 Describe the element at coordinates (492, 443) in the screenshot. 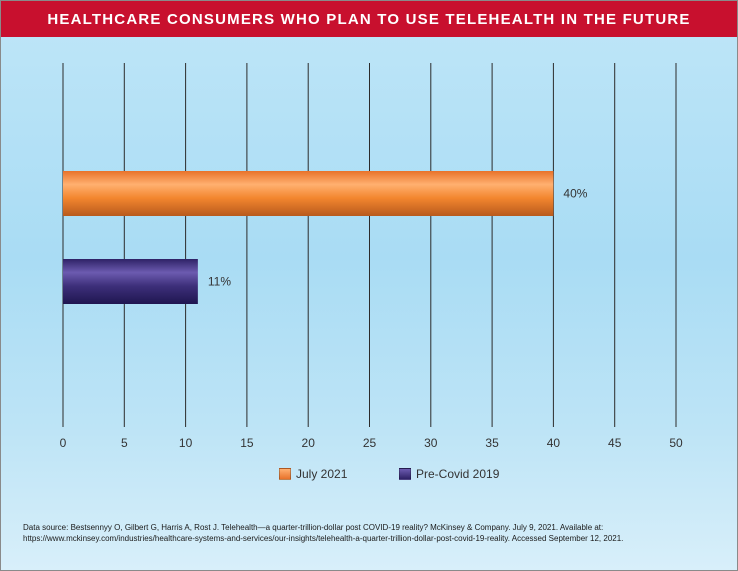

I see `x-tick-label: 35` at that location.